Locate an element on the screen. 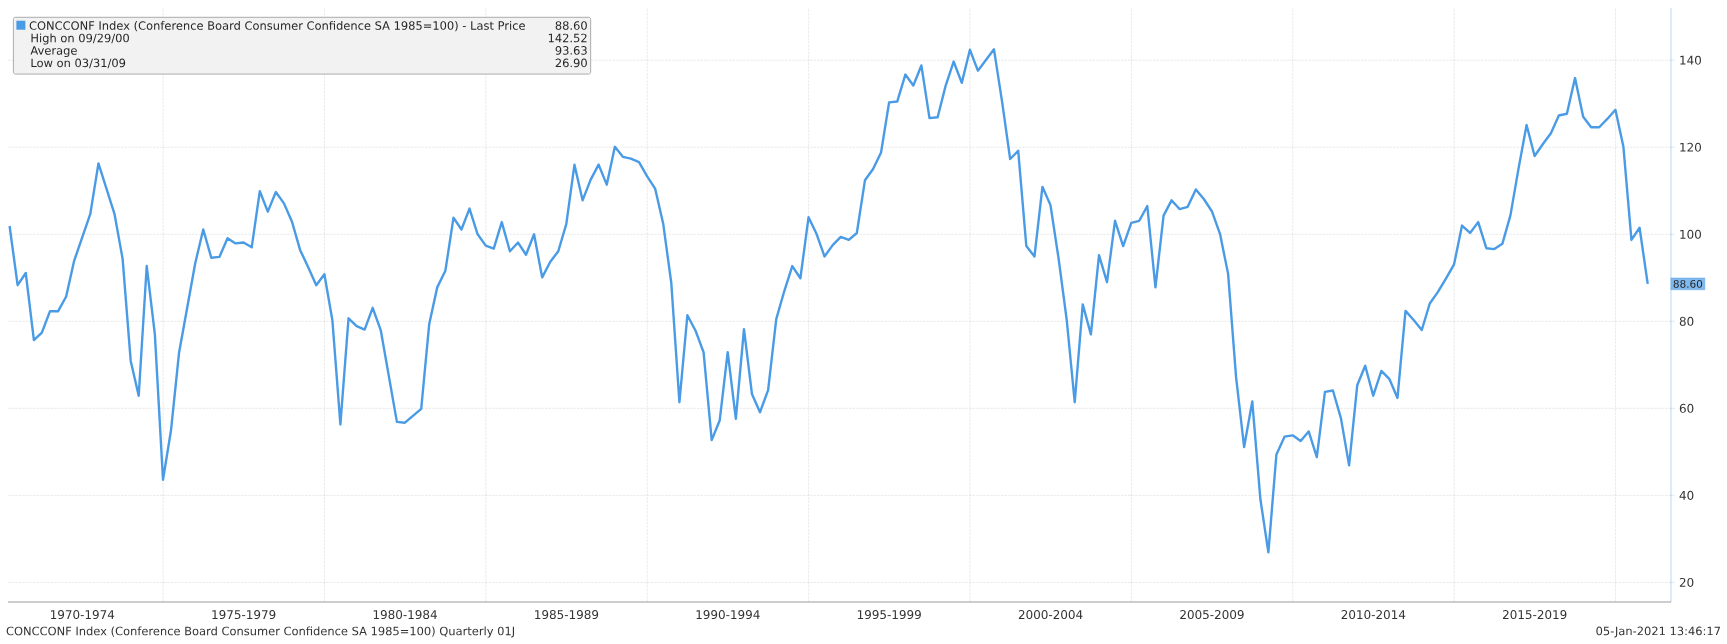 This screenshot has height=644, width=1727. y-tick-label: 100 is located at coordinates (1690, 234).